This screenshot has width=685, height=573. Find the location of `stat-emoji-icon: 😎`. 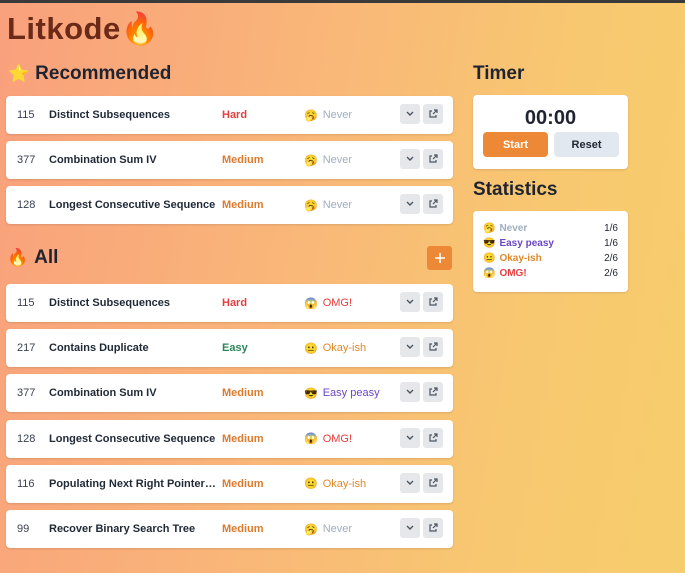

stat-emoji-icon: 😎 is located at coordinates (489, 243).